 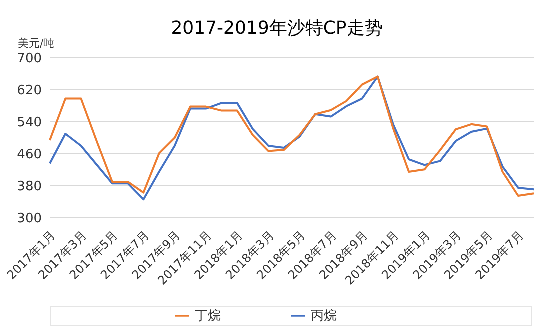 What do you see at coordinates (324, 316) in the screenshot?
I see `legend-label: 丙烷` at bounding box center [324, 316].